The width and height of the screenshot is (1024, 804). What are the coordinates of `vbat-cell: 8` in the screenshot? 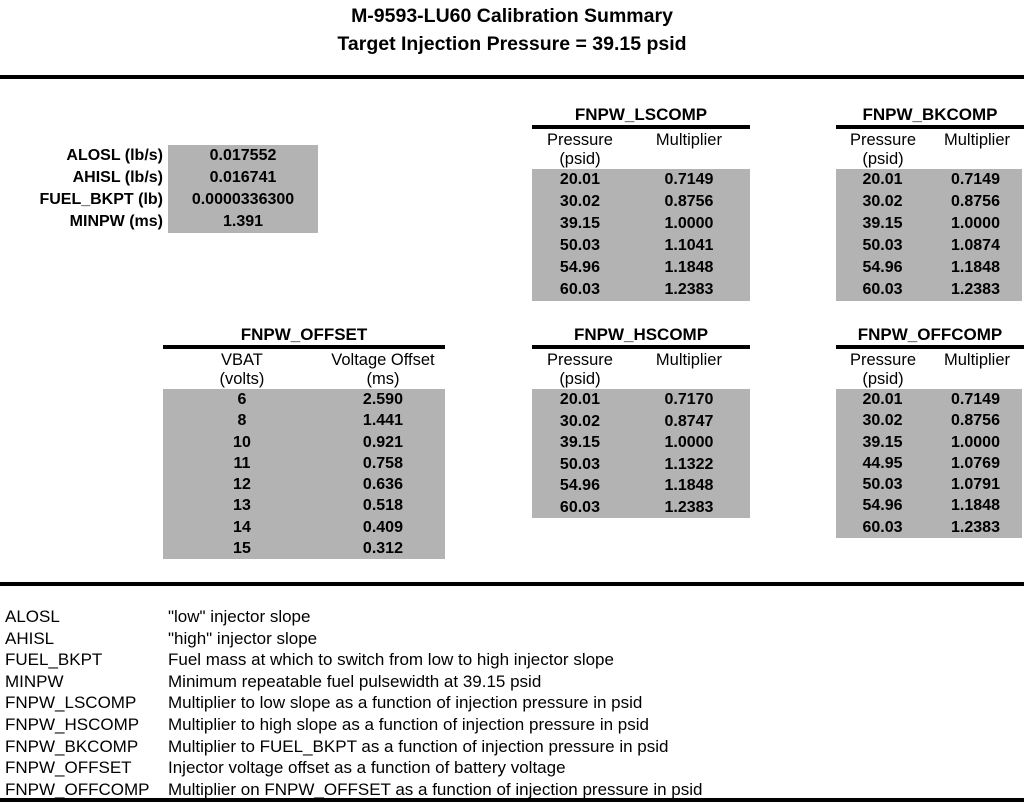 It's located at (242, 421).